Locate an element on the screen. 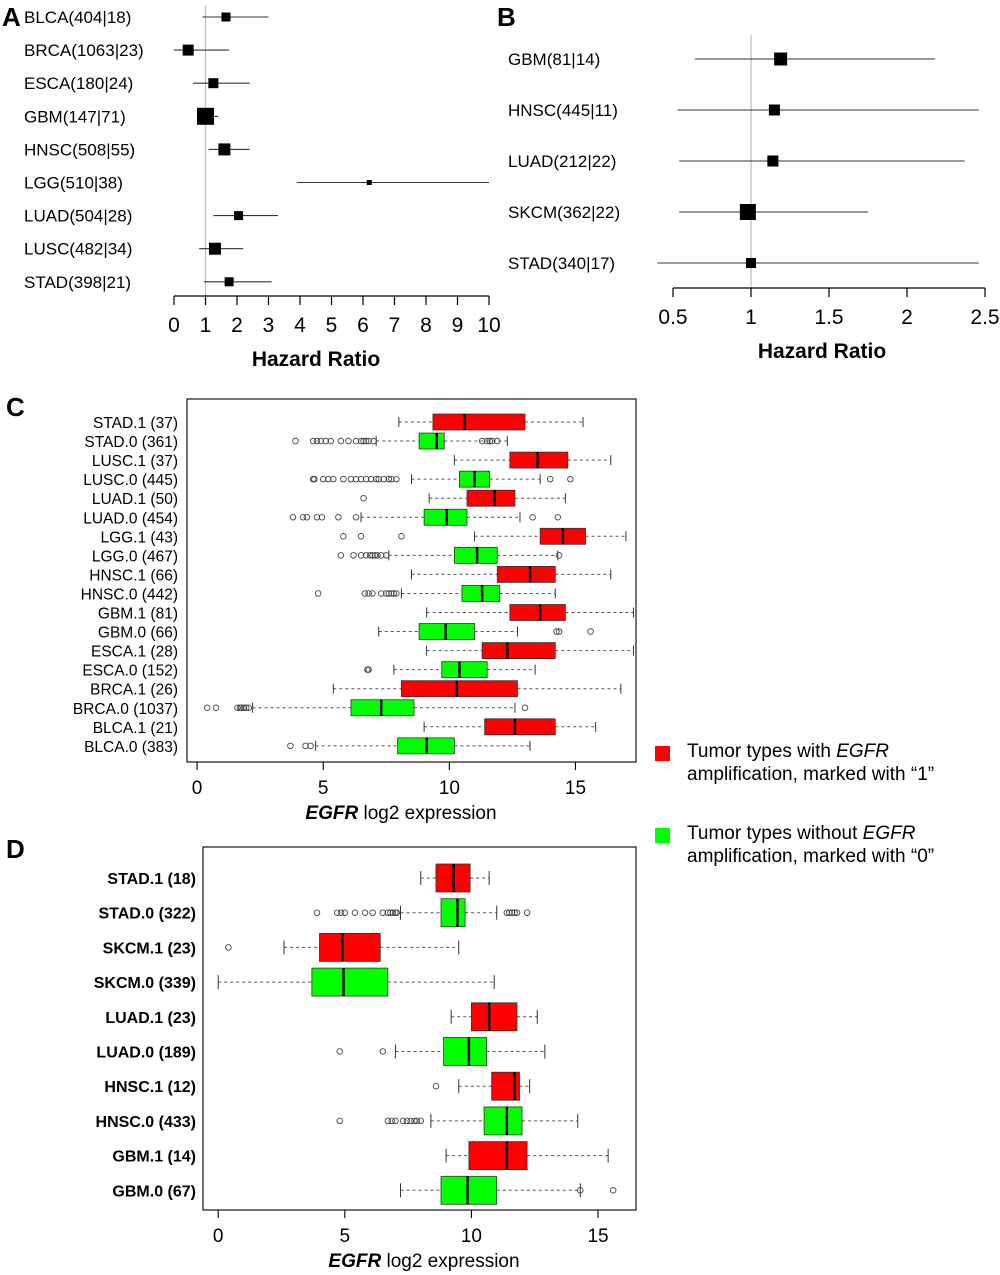  category-label: HNSC.1 (66) is located at coordinates (133, 575).